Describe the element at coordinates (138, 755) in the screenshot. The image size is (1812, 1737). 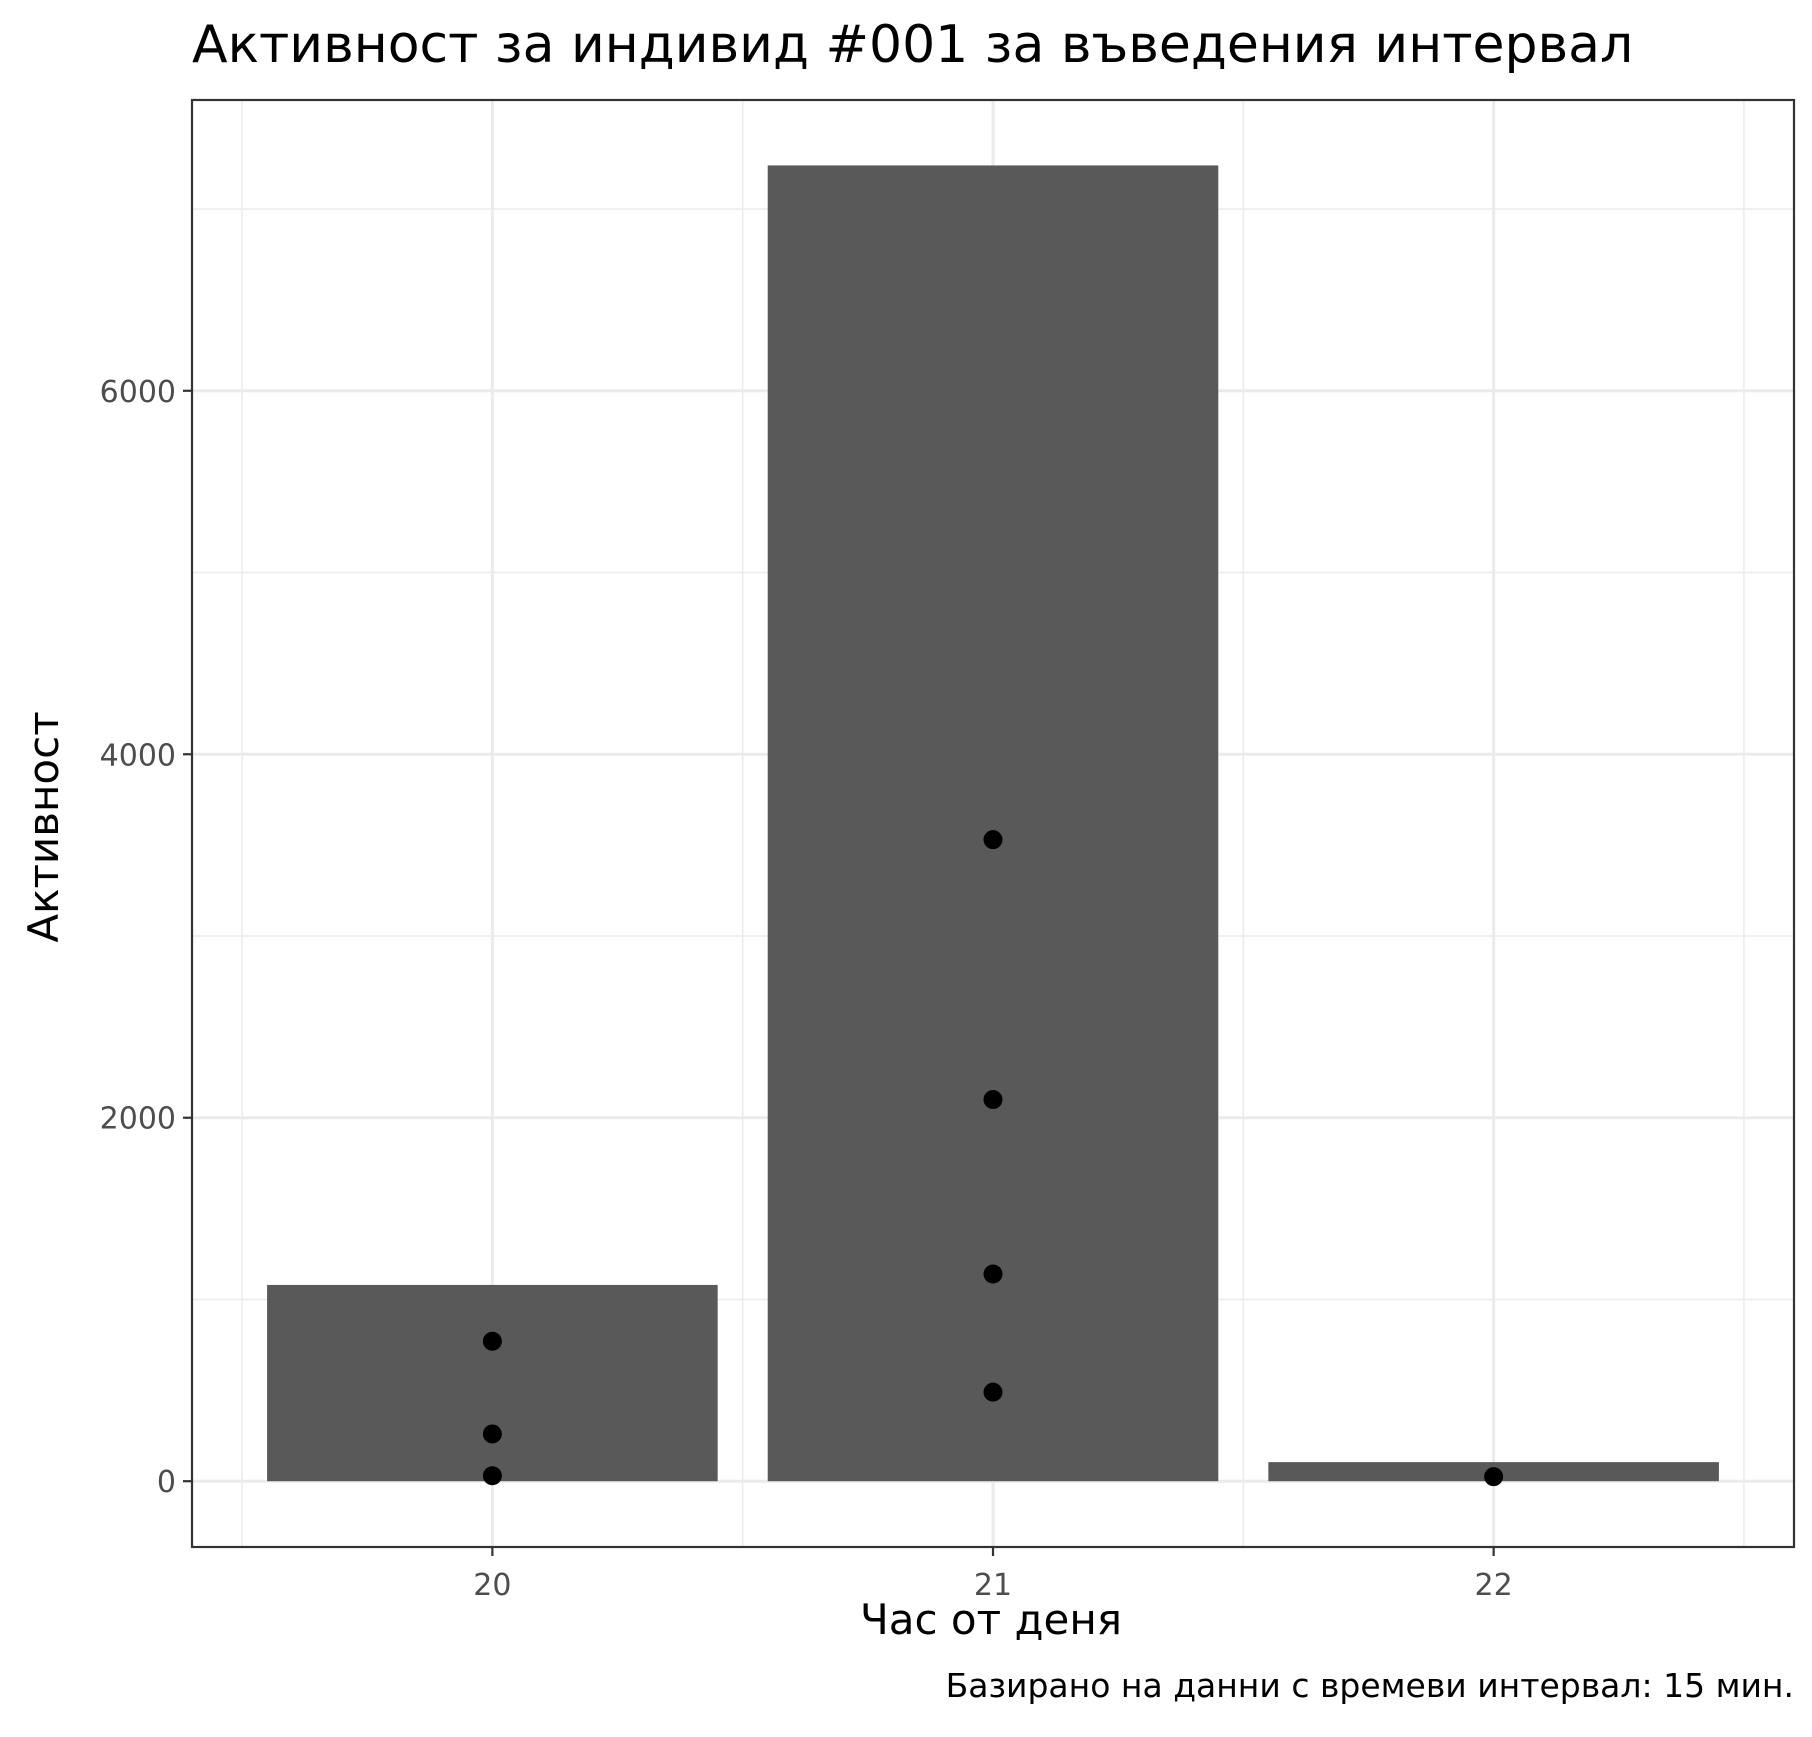
I see `y-tick-label: 4000` at that location.